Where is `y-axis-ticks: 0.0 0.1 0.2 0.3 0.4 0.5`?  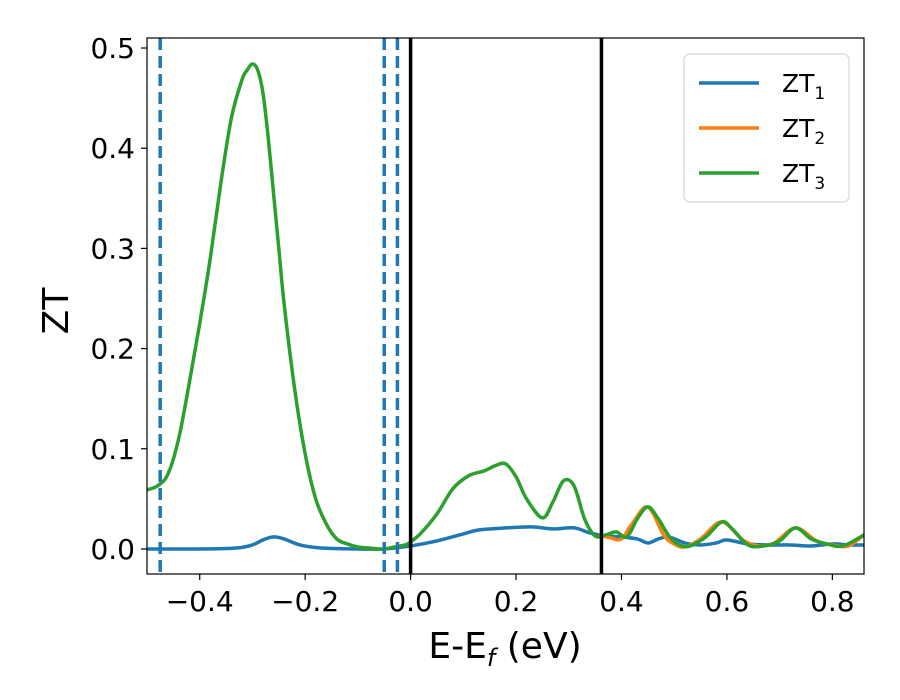
y-axis-ticks: 0.0 0.1 0.2 0.3 0.4 0.5 is located at coordinates (118, 299).